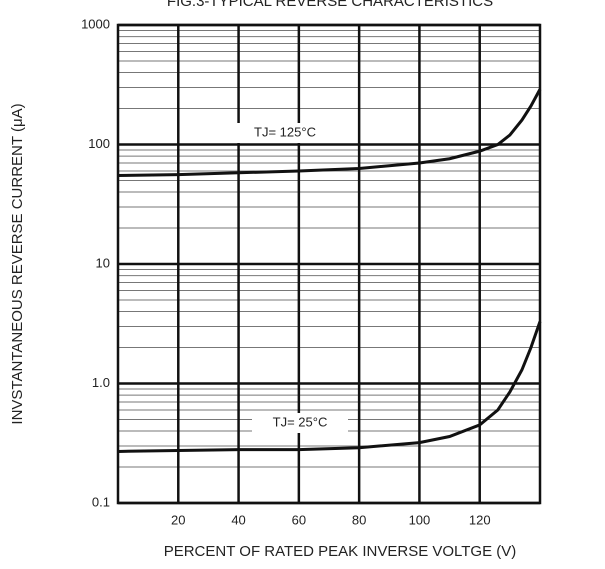  What do you see at coordinates (95, 23) in the screenshot?
I see `y-tick-label: 1000` at bounding box center [95, 23].